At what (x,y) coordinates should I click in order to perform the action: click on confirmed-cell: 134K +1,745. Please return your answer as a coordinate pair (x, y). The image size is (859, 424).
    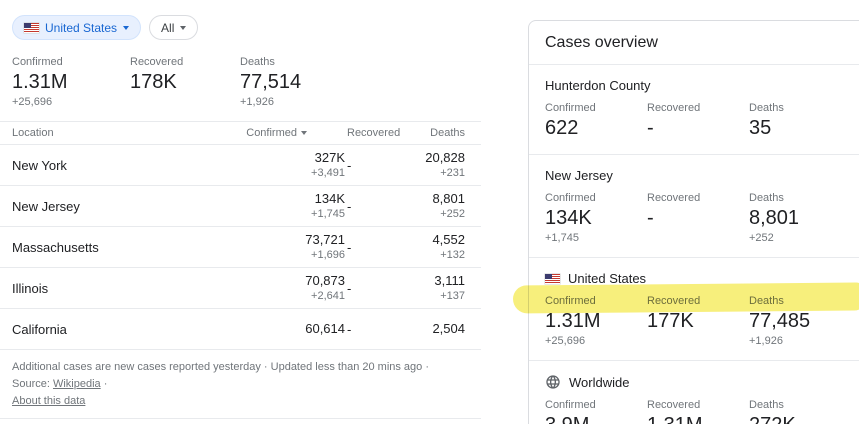
    Looking at the image, I should click on (328, 205).